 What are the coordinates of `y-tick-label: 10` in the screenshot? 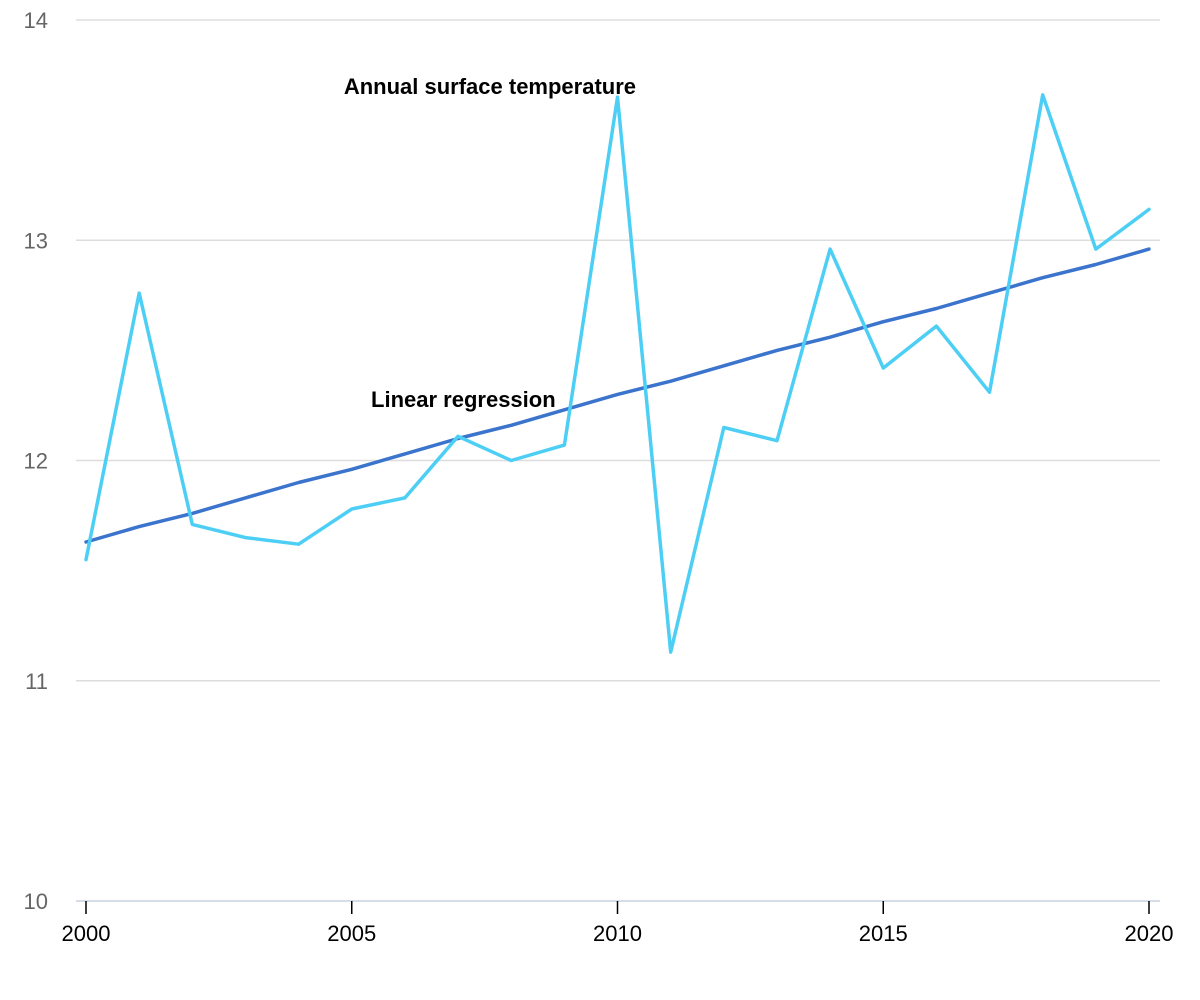 It's located at (36, 901).